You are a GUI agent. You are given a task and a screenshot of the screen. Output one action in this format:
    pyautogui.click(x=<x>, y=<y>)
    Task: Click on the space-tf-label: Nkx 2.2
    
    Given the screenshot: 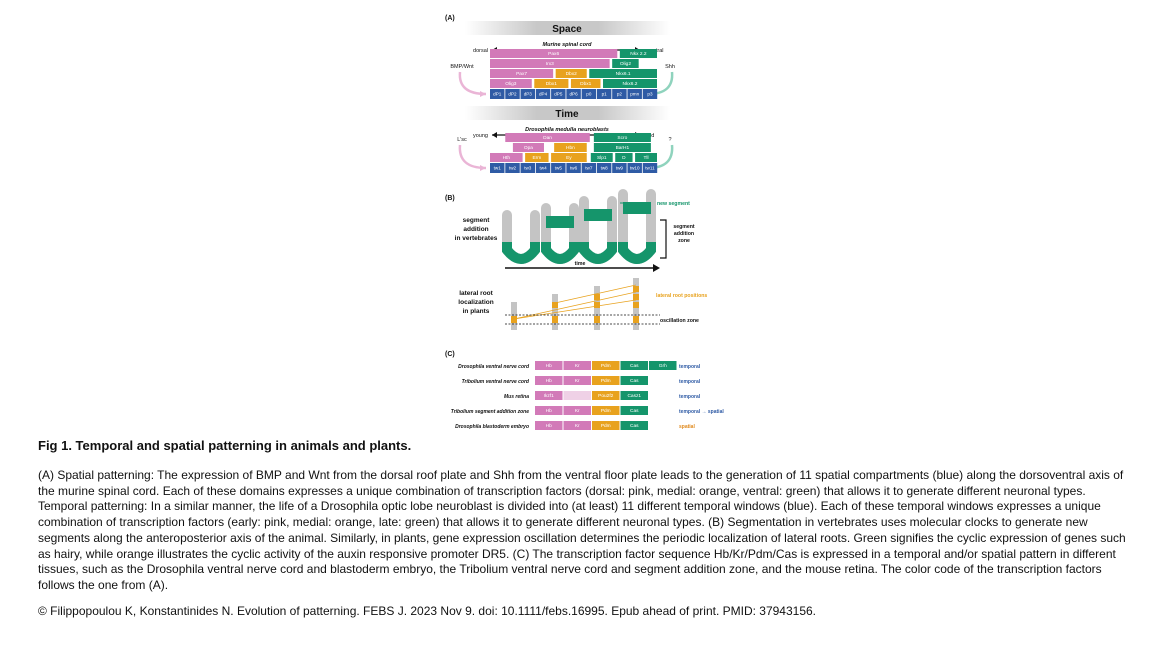 What is the action you would take?
    pyautogui.click(x=638, y=54)
    